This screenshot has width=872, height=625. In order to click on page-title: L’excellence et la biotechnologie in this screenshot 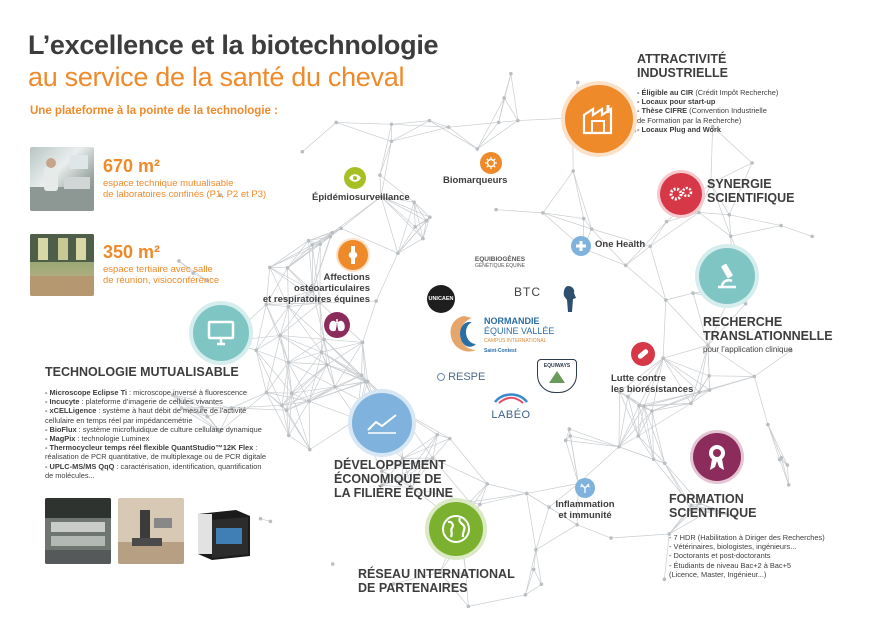, I will do `click(233, 45)`.